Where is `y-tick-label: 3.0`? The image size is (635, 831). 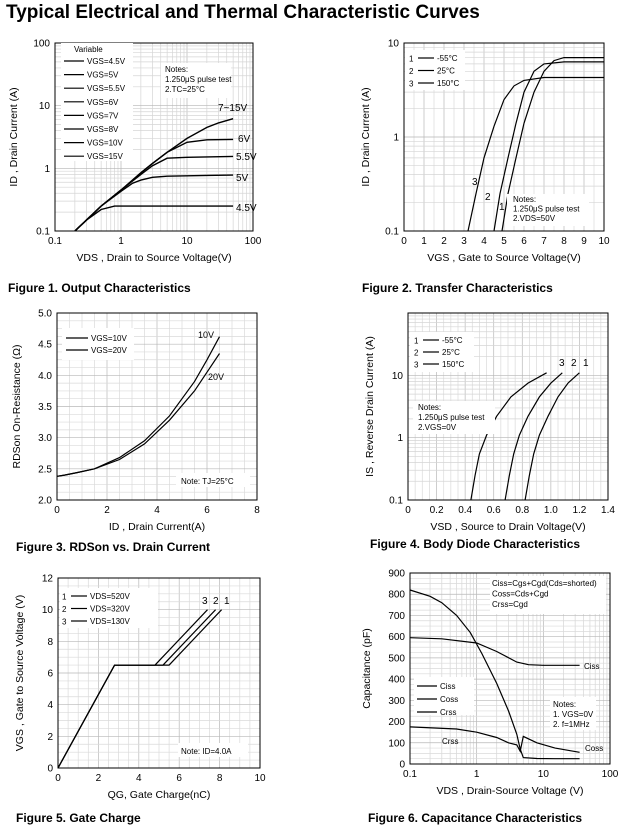
y-tick-label: 3.0 is located at coordinates (45, 438).